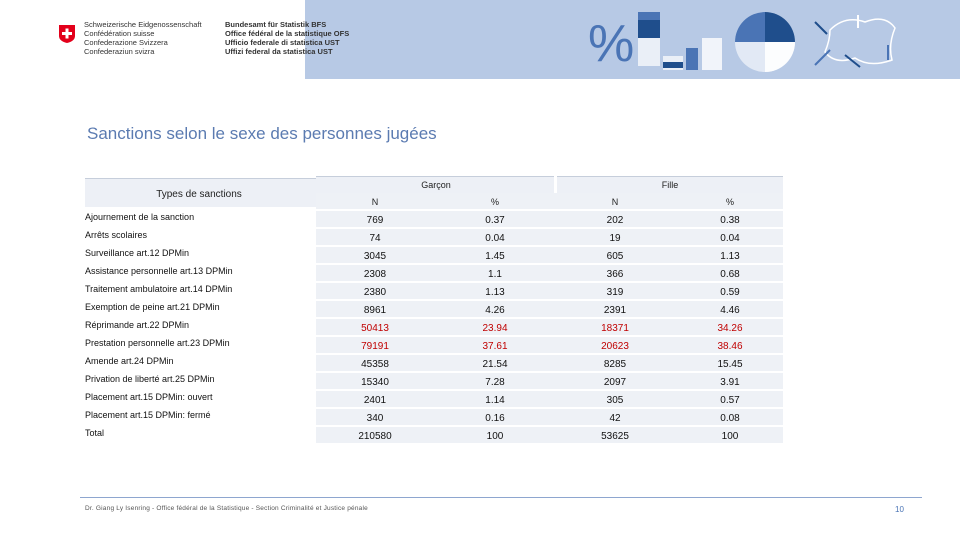 This screenshot has width=960, height=540. Describe the element at coordinates (149, 397) in the screenshot. I see `row-label: Placement art.15 DPMin: ouvert` at that location.